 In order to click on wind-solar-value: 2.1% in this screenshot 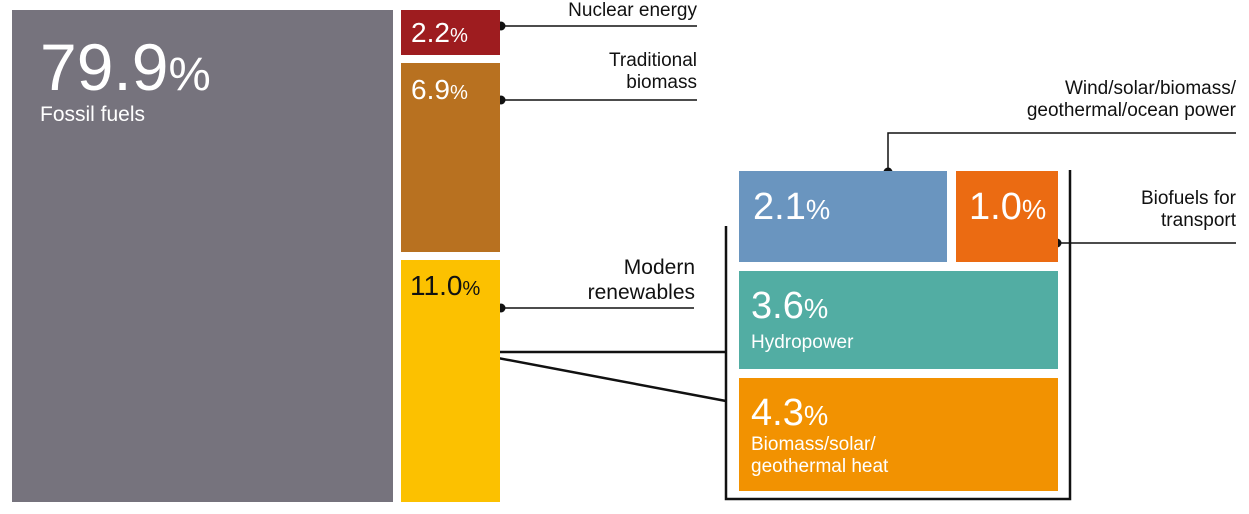, I will do `click(791, 207)`.